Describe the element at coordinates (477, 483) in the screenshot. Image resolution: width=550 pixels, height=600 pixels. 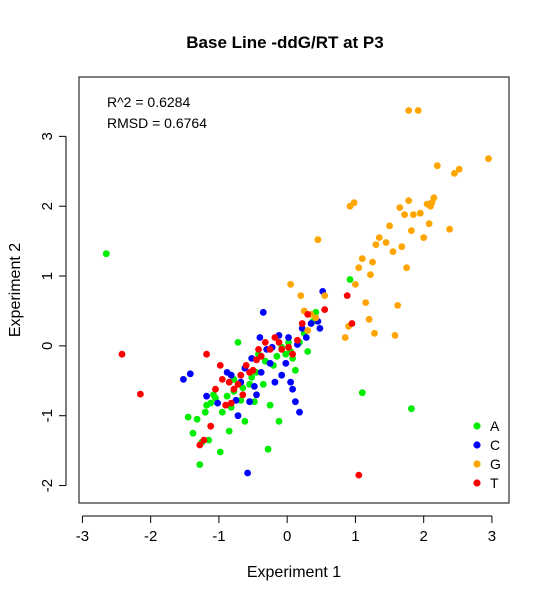
I see `legend-marker-T` at that location.